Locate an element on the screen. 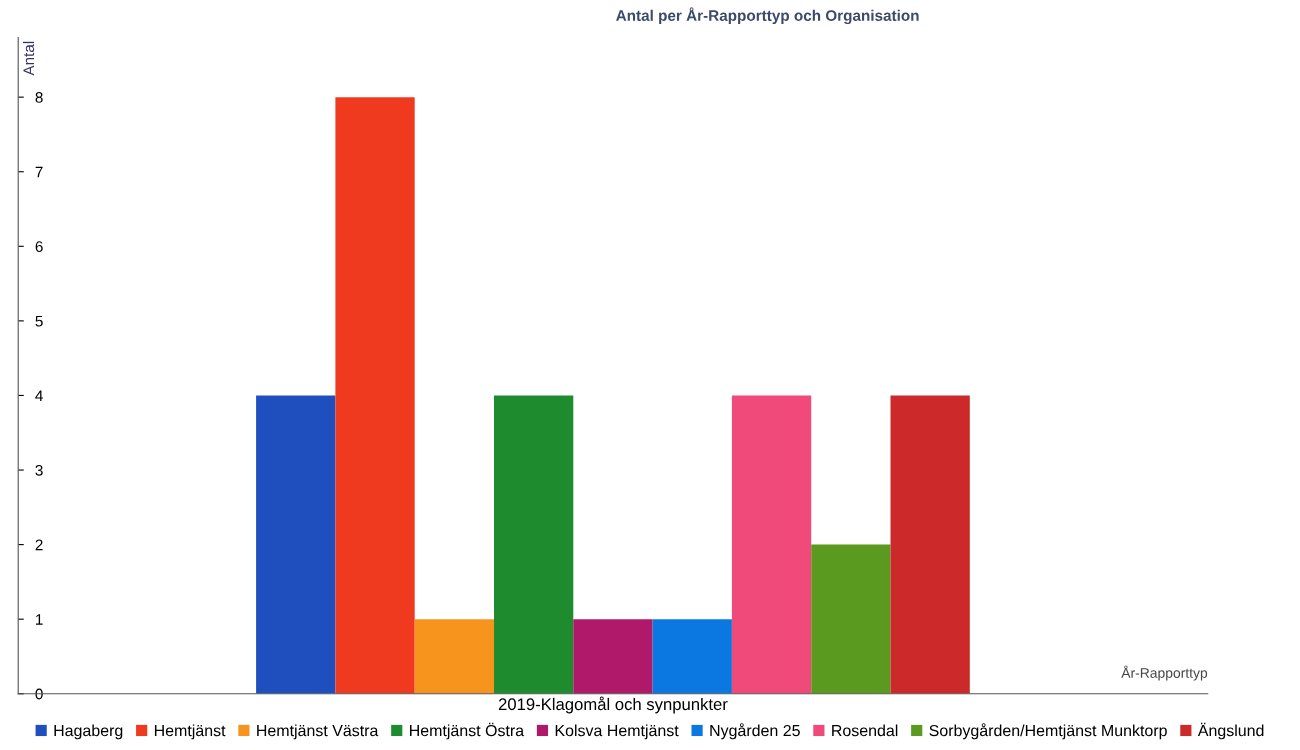 This screenshot has height=750, width=1300. legend-label: Kolsva Hemtjänst is located at coordinates (617, 732).